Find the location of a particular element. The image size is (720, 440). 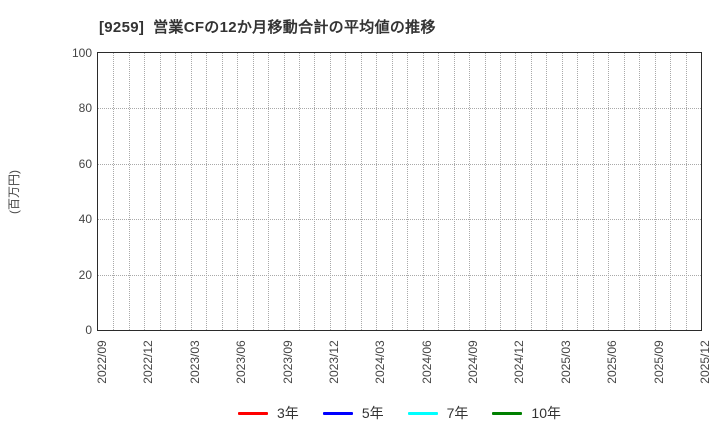

x-tick-label: 2025/12 is located at coordinates (705, 362).